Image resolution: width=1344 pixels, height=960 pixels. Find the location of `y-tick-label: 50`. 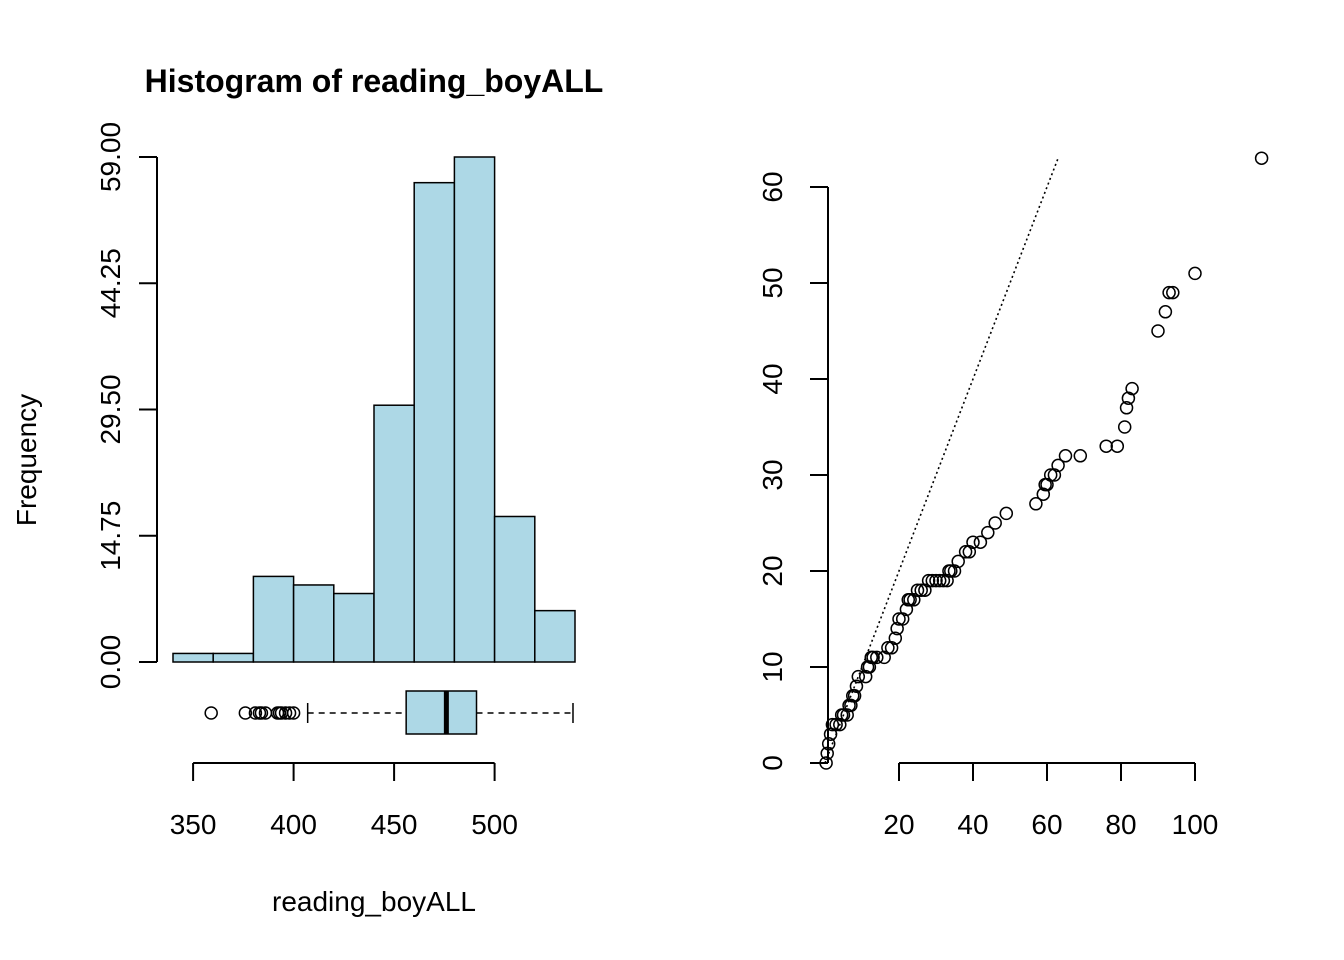

y-tick-label: 50 is located at coordinates (772, 282).